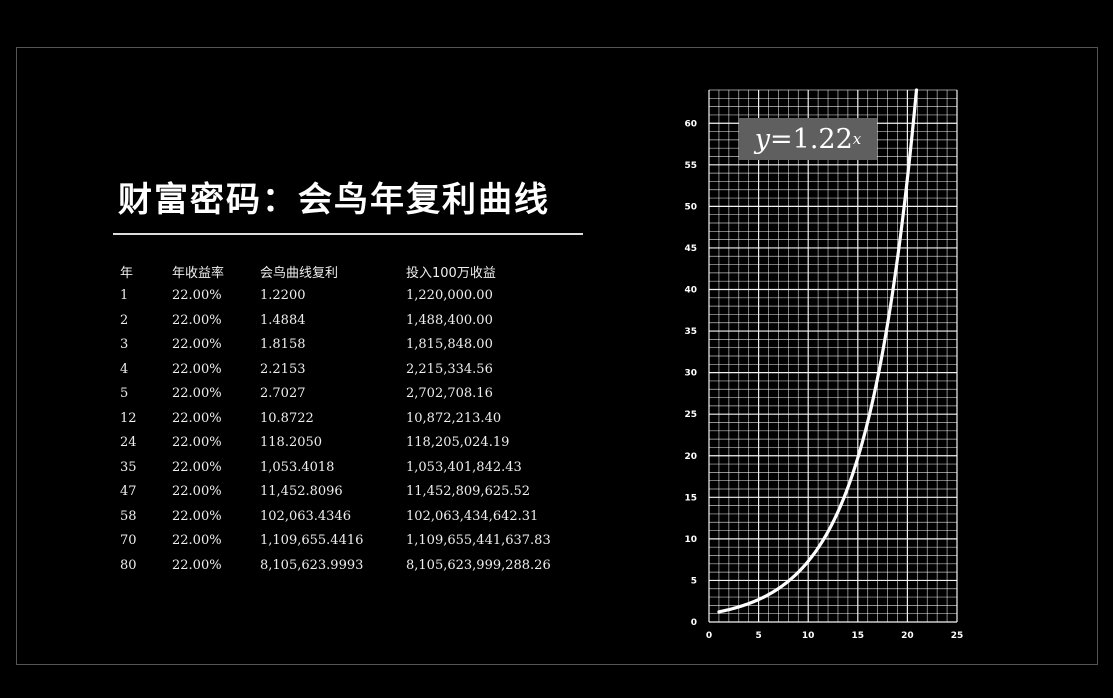  What do you see at coordinates (690, 249) in the screenshot?
I see `y-tick-label: 45` at bounding box center [690, 249].